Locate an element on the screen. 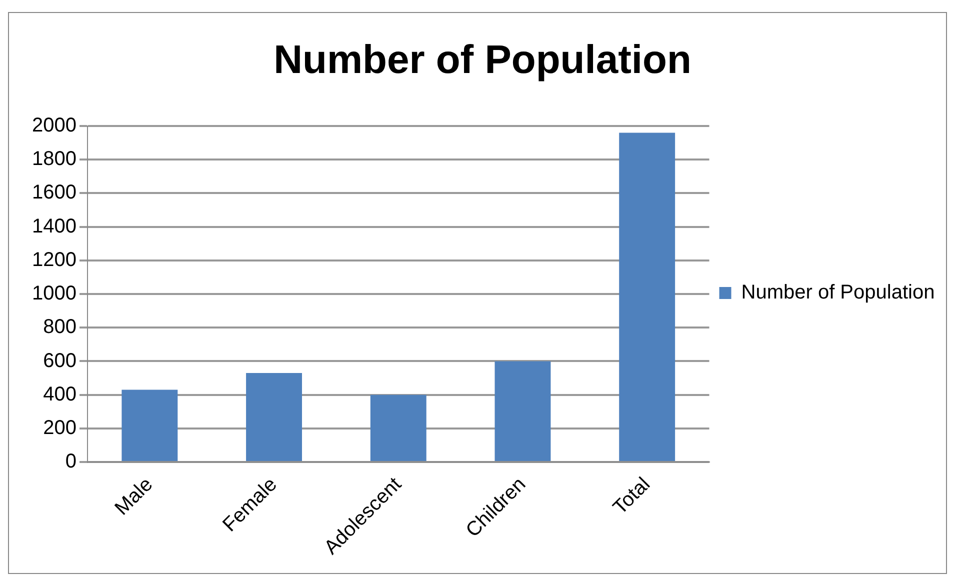 This screenshot has width=955, height=579. y-tick-label: 600 is located at coordinates (59, 361).